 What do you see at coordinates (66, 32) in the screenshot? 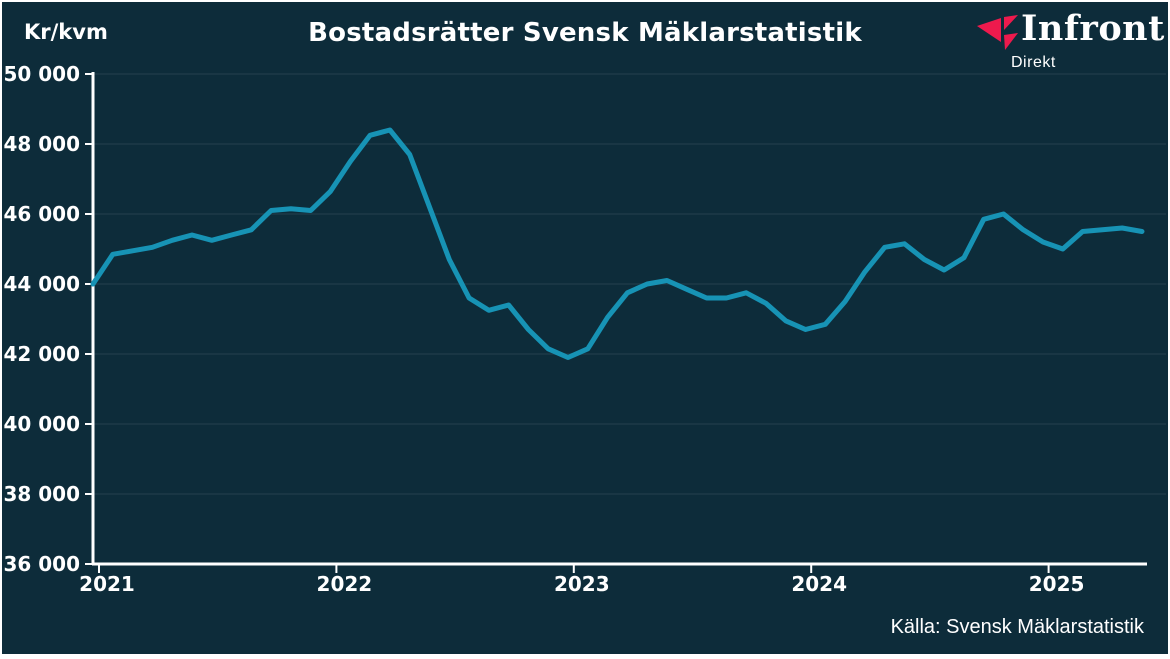
I see `y-axis-unit-label: Kr/kvm` at bounding box center [66, 32].